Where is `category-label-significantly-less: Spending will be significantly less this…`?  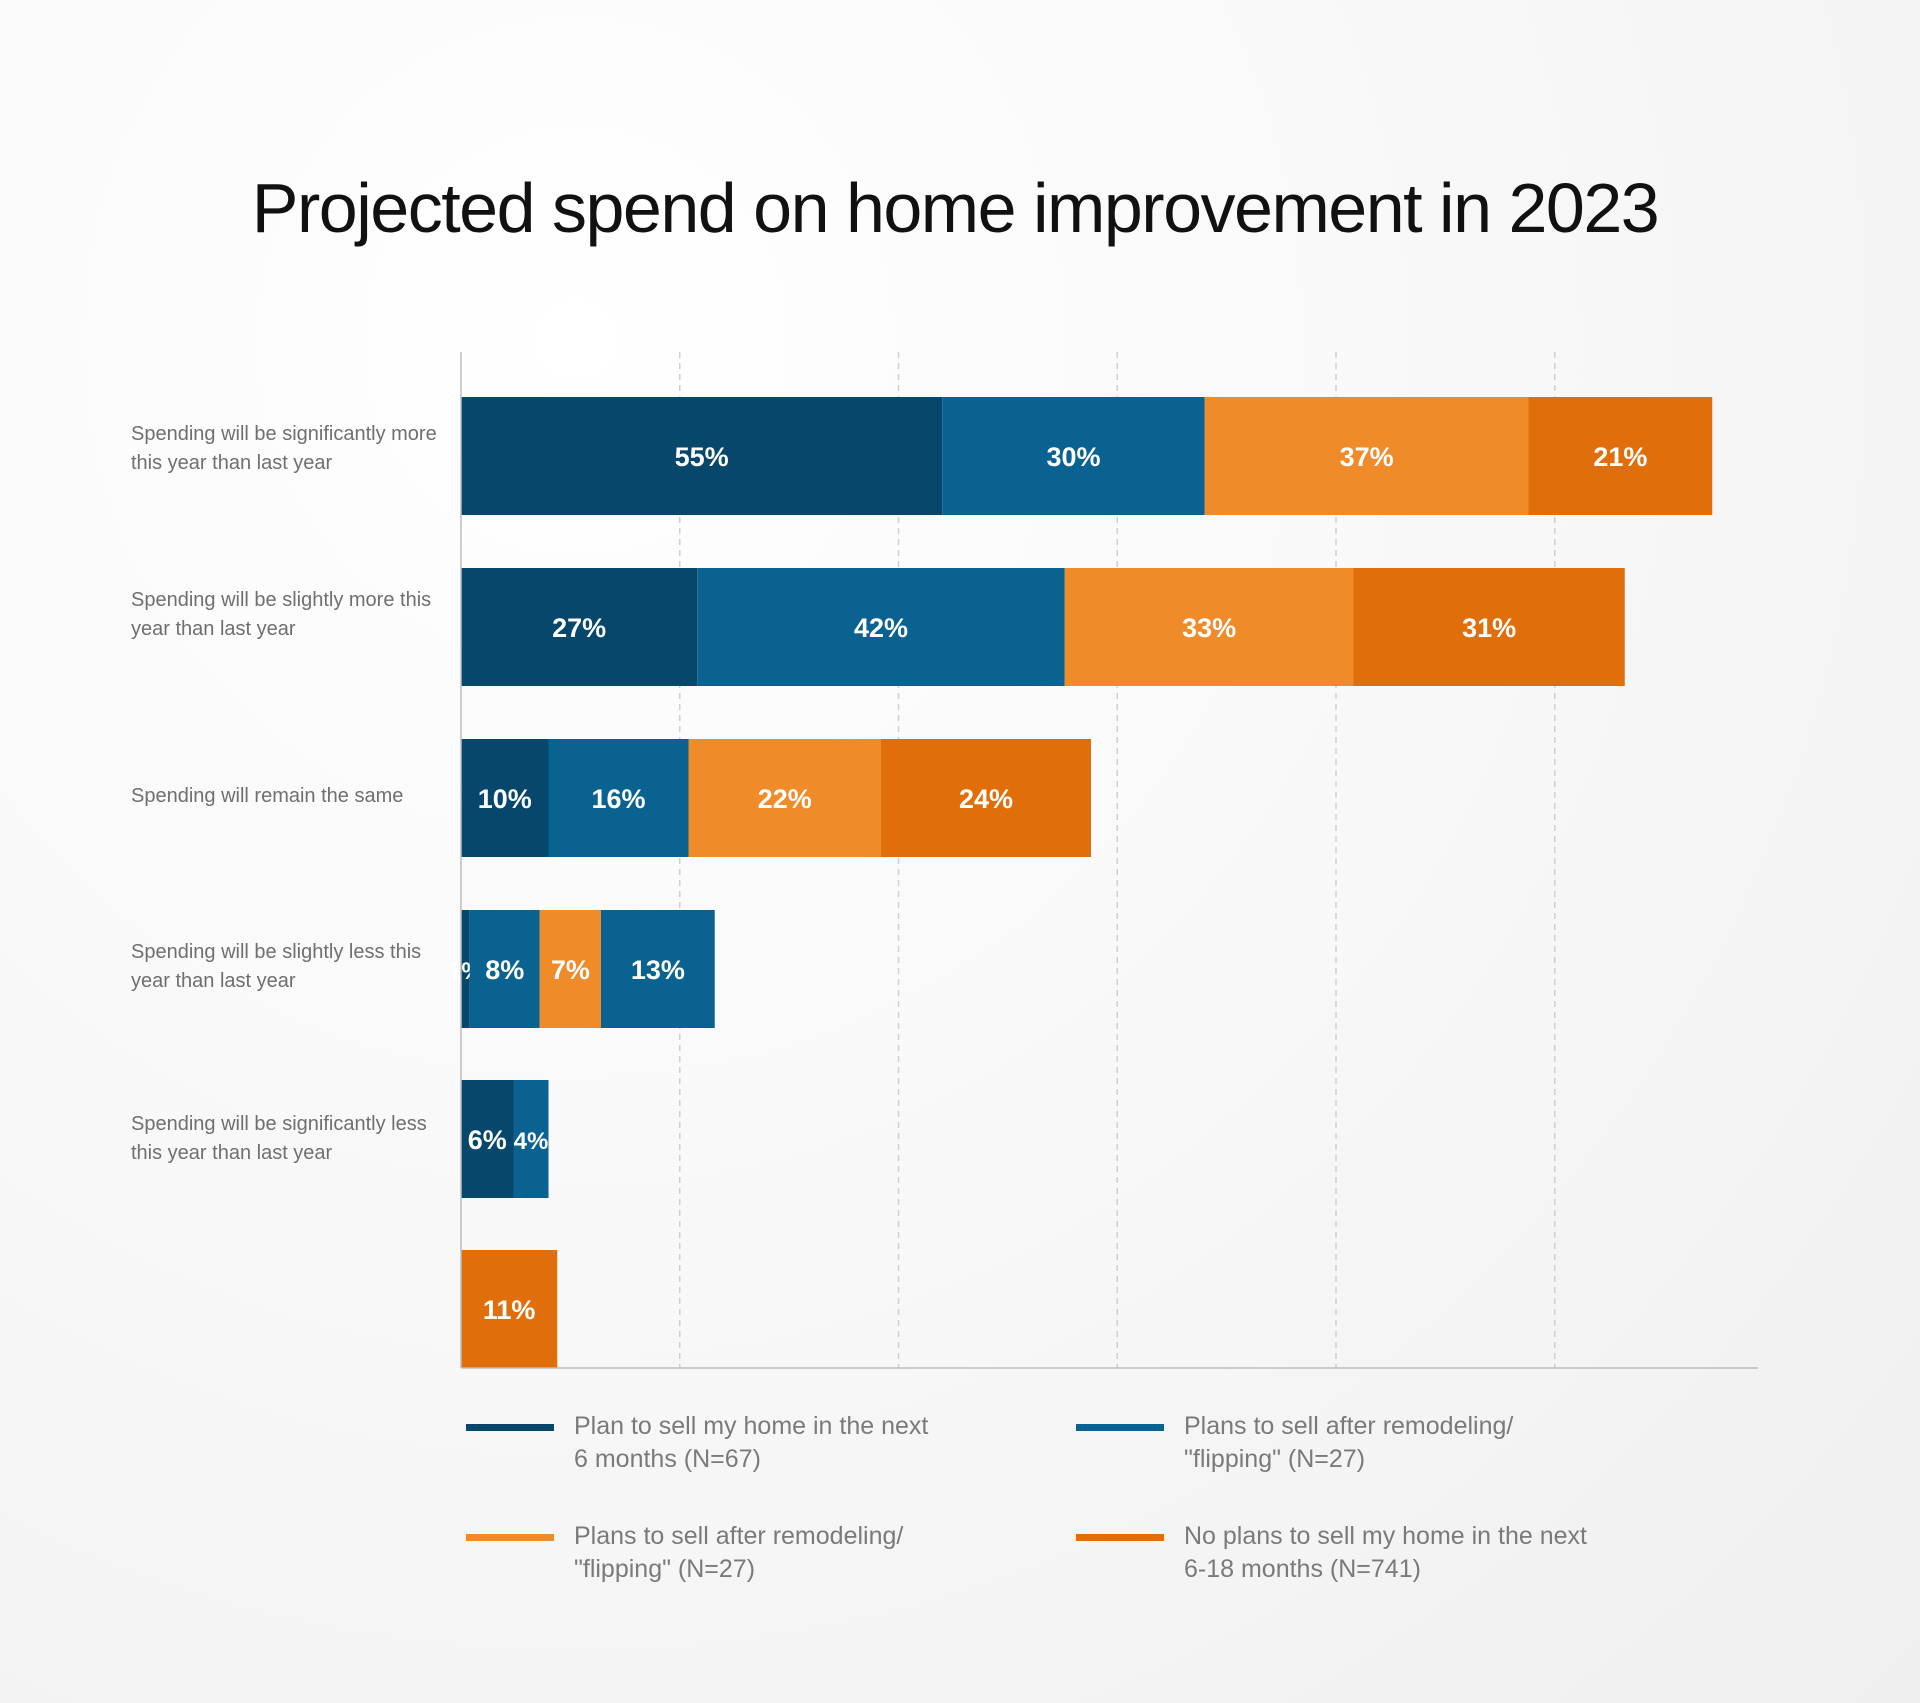
category-label-significantly-less: Spending will be significantly less this… is located at coordinates (279, 1138).